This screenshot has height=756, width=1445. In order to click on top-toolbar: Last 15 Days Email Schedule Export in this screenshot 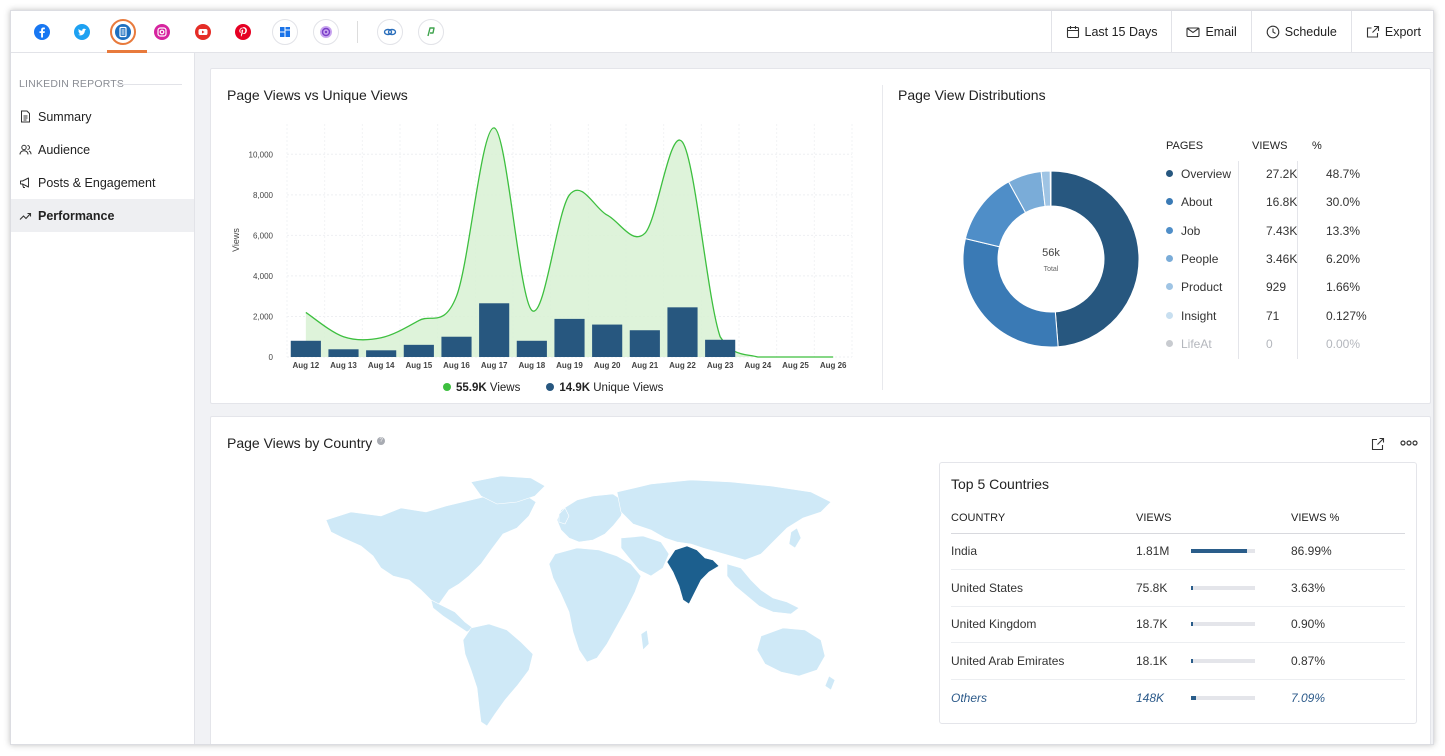, I will do `click(722, 32)`.